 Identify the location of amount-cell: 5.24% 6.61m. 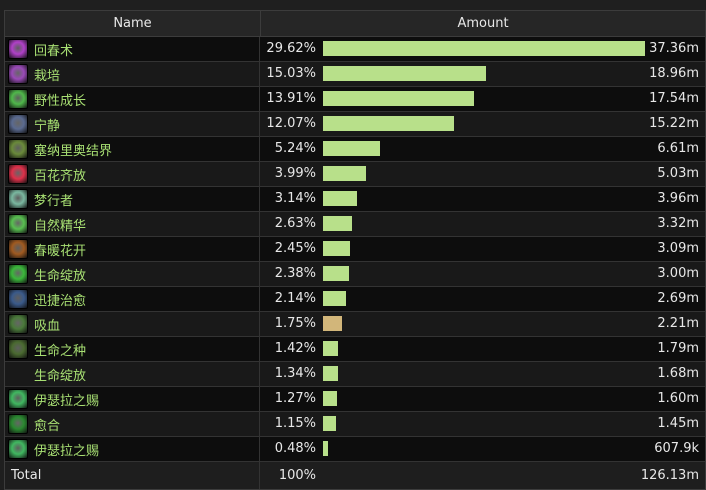
(482, 149).